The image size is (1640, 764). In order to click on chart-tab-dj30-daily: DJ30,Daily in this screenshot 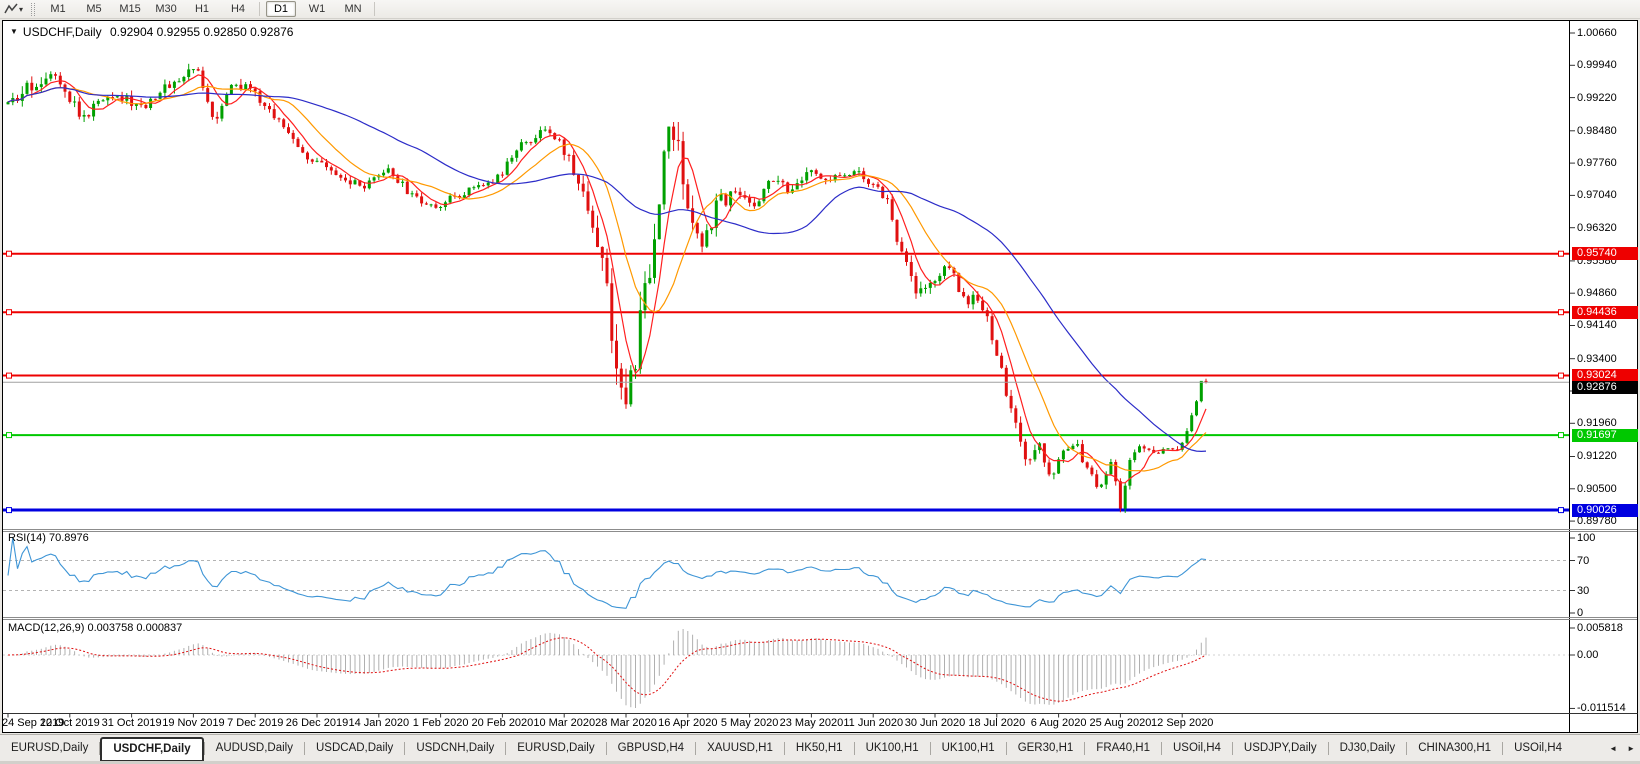, I will do `click(1367, 748)`.